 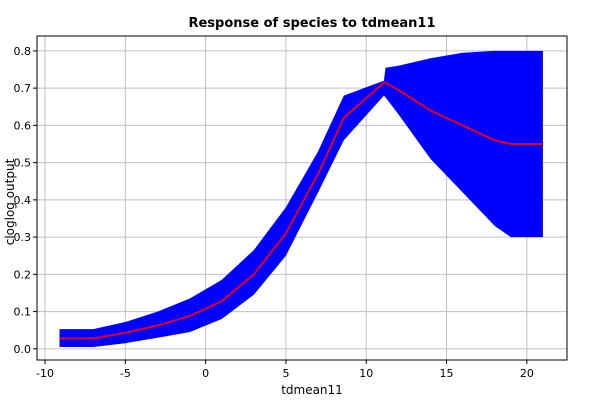 I want to click on y-tick-label: 0.4, so click(x=23, y=200).